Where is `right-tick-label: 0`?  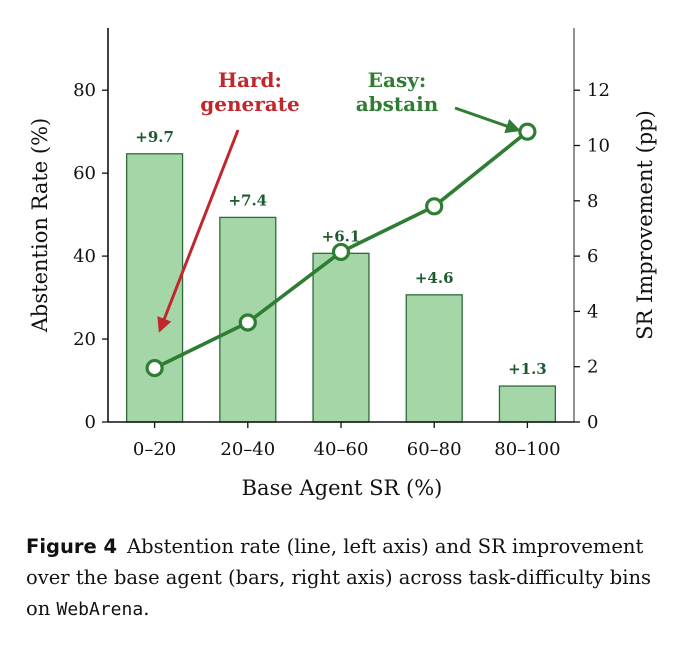
right-tick-label: 0 is located at coordinates (592, 422).